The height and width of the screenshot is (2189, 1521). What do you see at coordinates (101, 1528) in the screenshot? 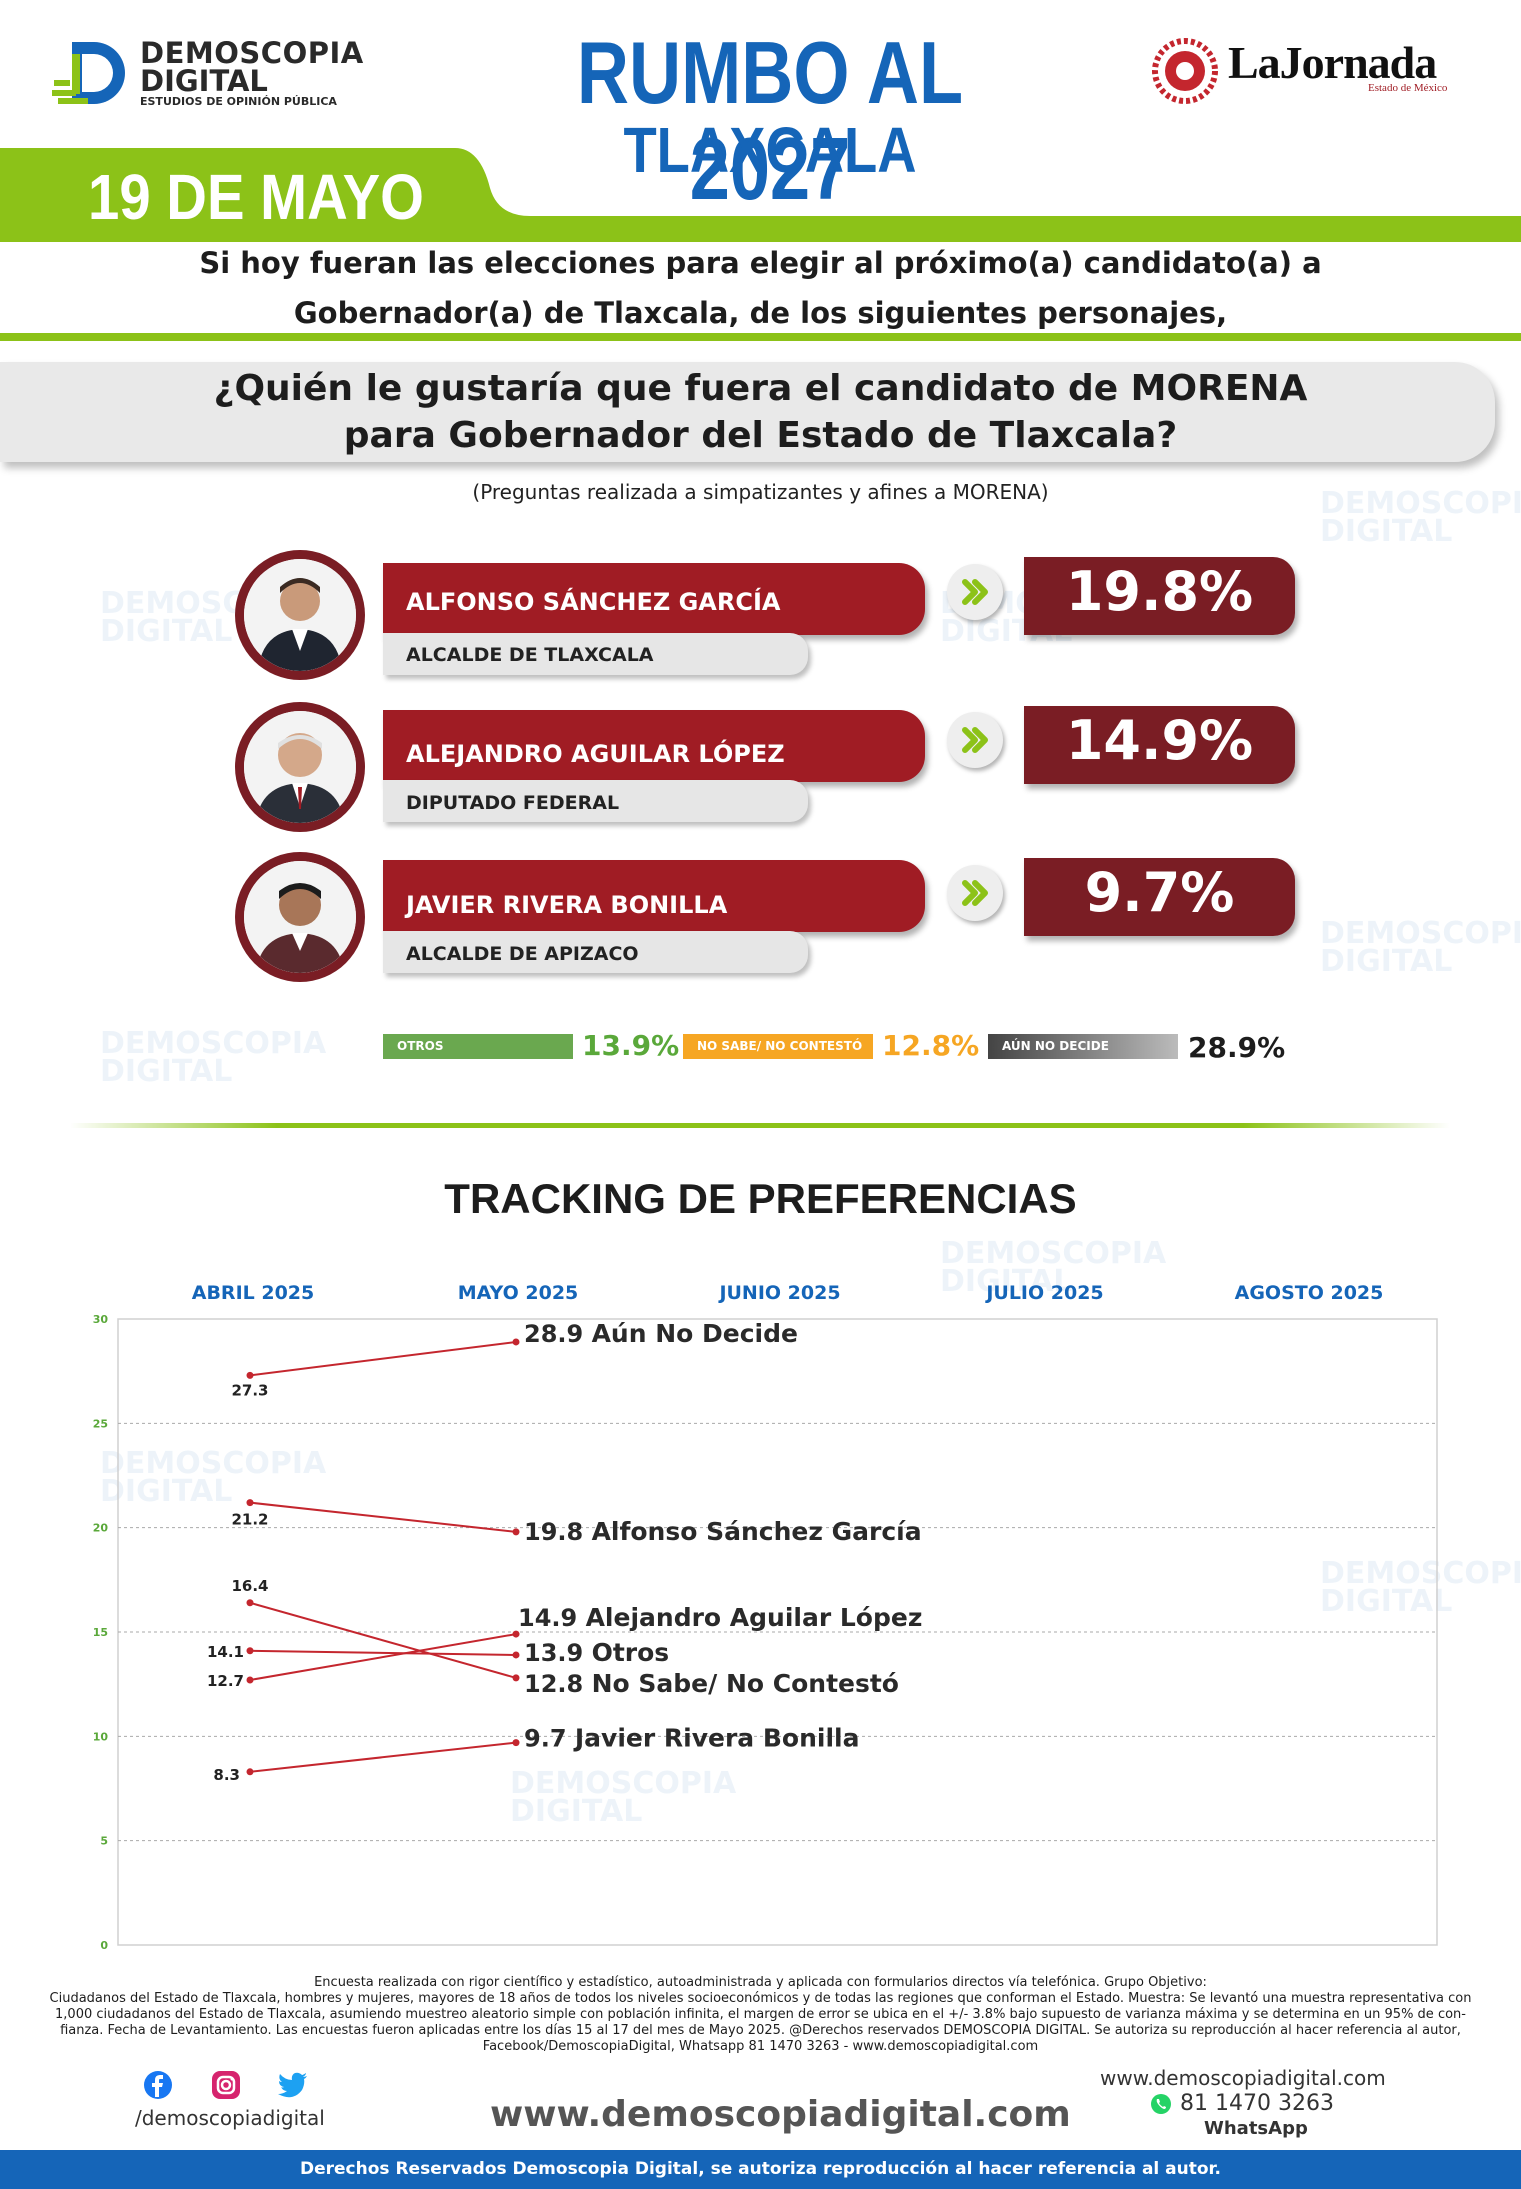
I see `y-tick-label: 20` at bounding box center [101, 1528].